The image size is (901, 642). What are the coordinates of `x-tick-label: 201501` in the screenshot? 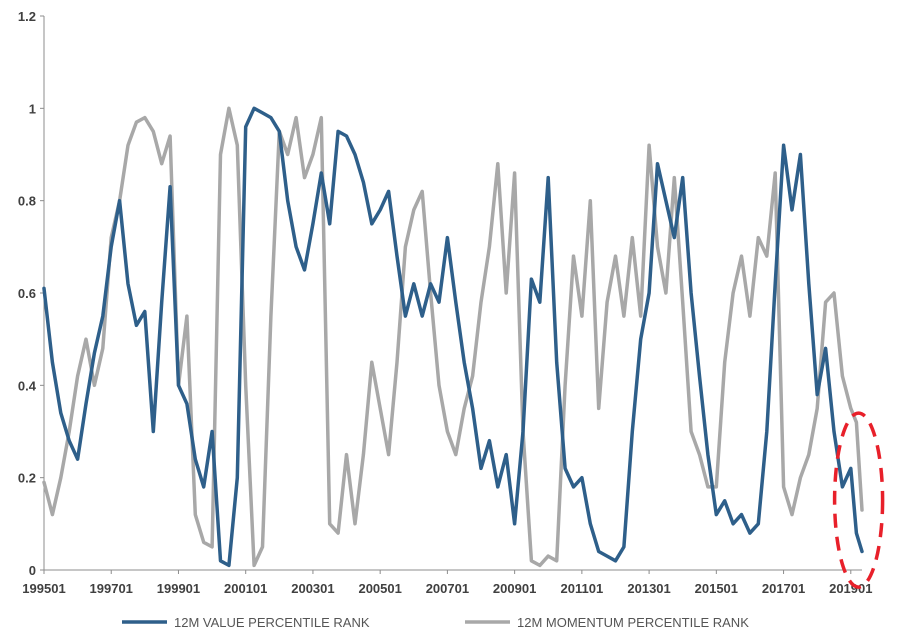 It's located at (716, 588).